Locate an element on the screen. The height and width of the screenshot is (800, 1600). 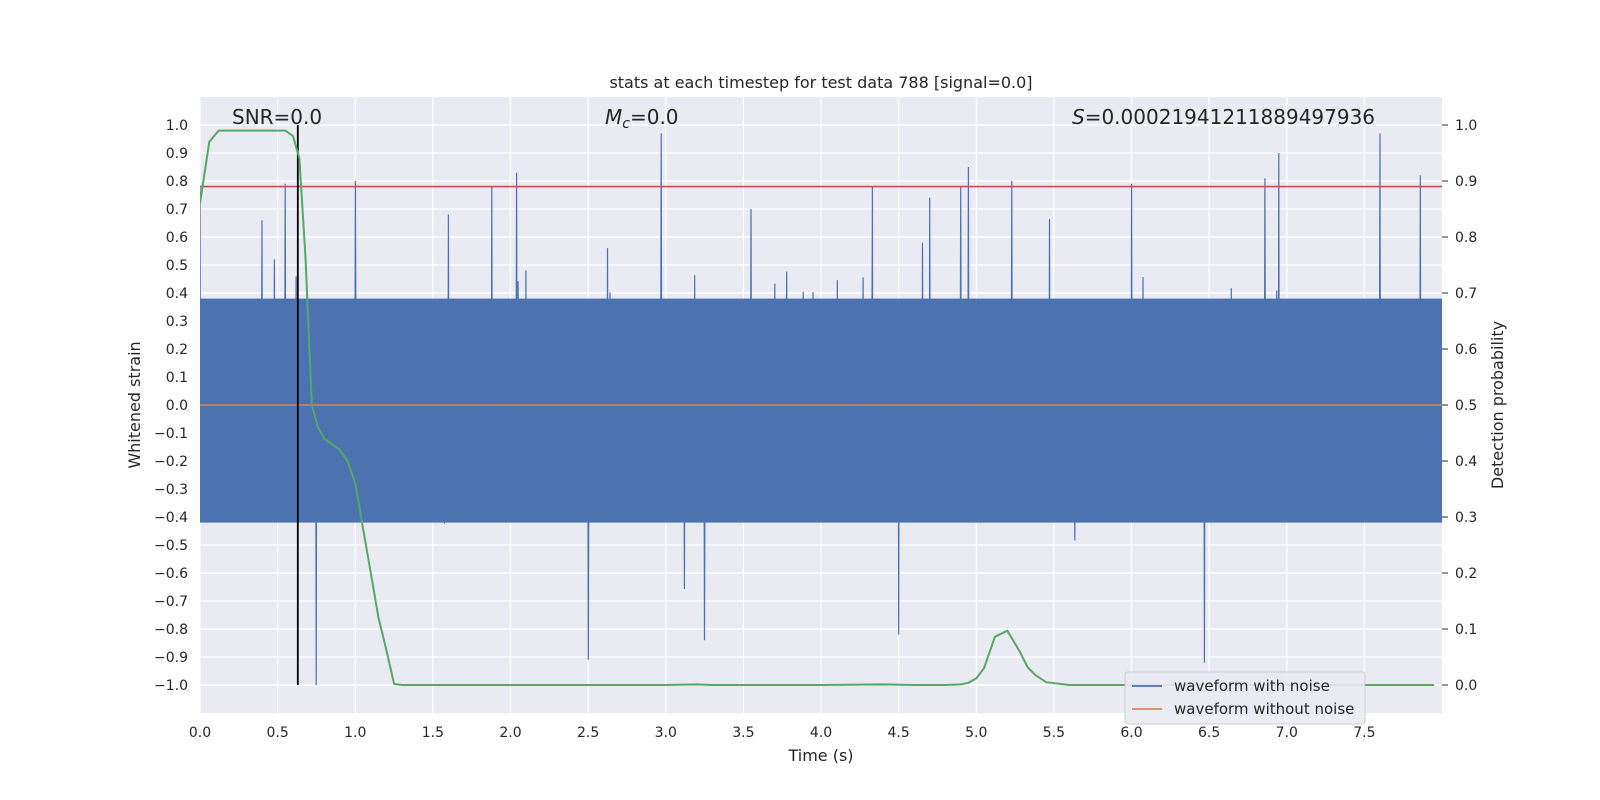
y-left-tick-label: −0.4 is located at coordinates (171, 518).